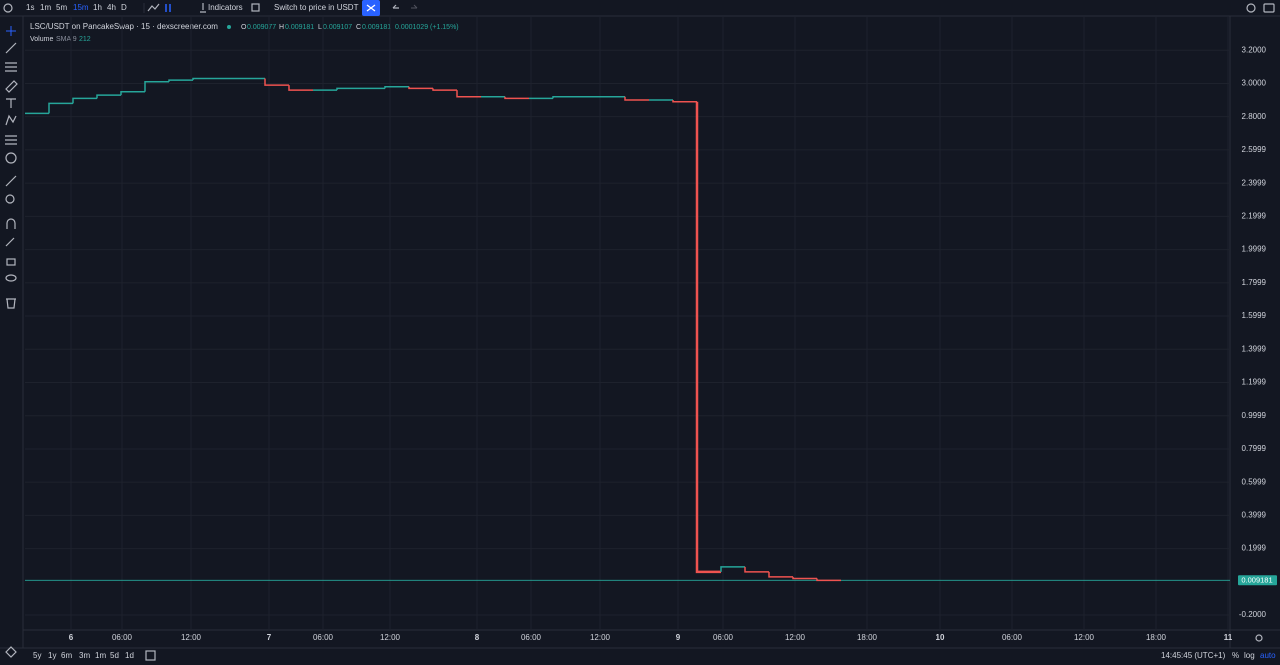  Describe the element at coordinates (1254, 83) in the screenshot. I see `y-tick-label: 3.0000` at that location.